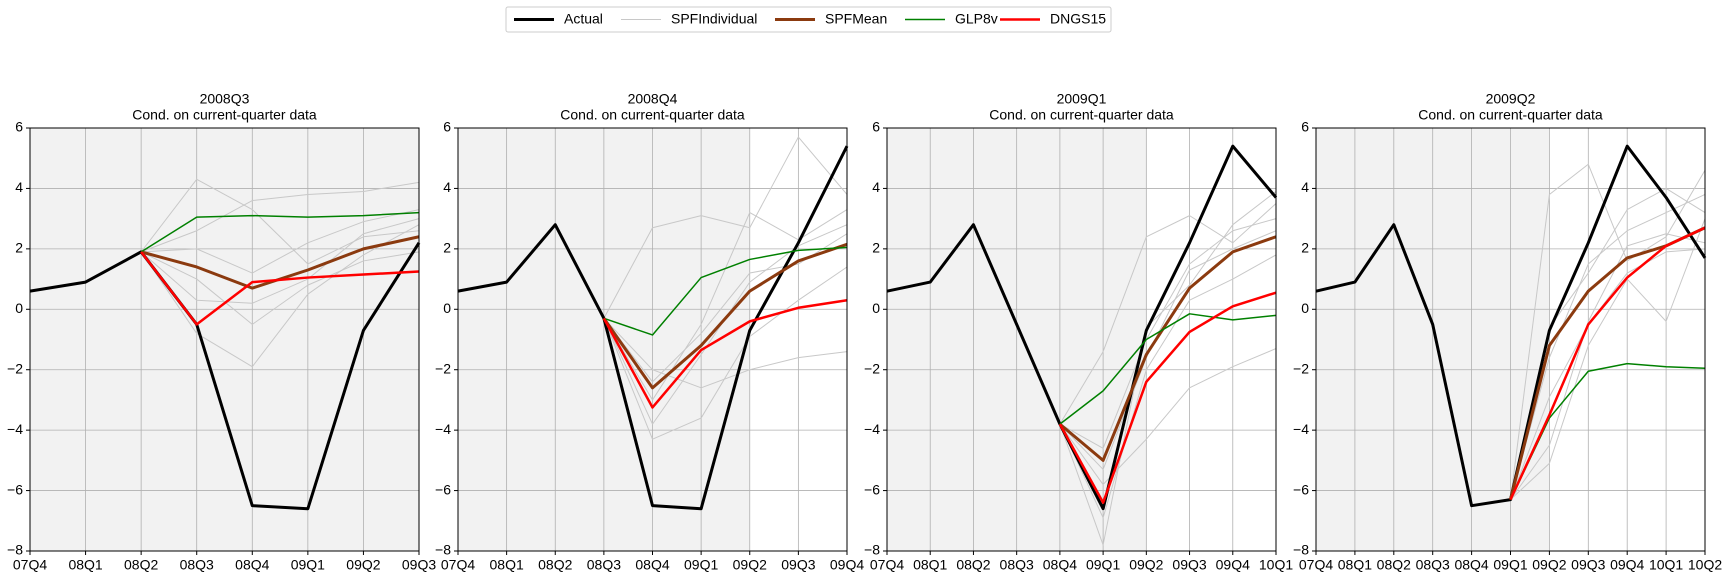 The image size is (1728, 579). What do you see at coordinates (714, 19) in the screenshot?
I see `legend-label: SPFIndividual` at bounding box center [714, 19].